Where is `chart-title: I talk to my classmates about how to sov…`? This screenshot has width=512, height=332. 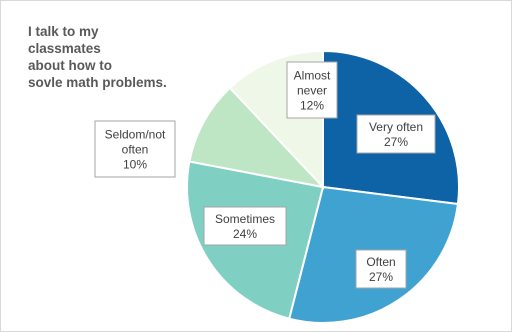
chart-title: I talk to my classmates about how to sov… is located at coordinates (118, 57).